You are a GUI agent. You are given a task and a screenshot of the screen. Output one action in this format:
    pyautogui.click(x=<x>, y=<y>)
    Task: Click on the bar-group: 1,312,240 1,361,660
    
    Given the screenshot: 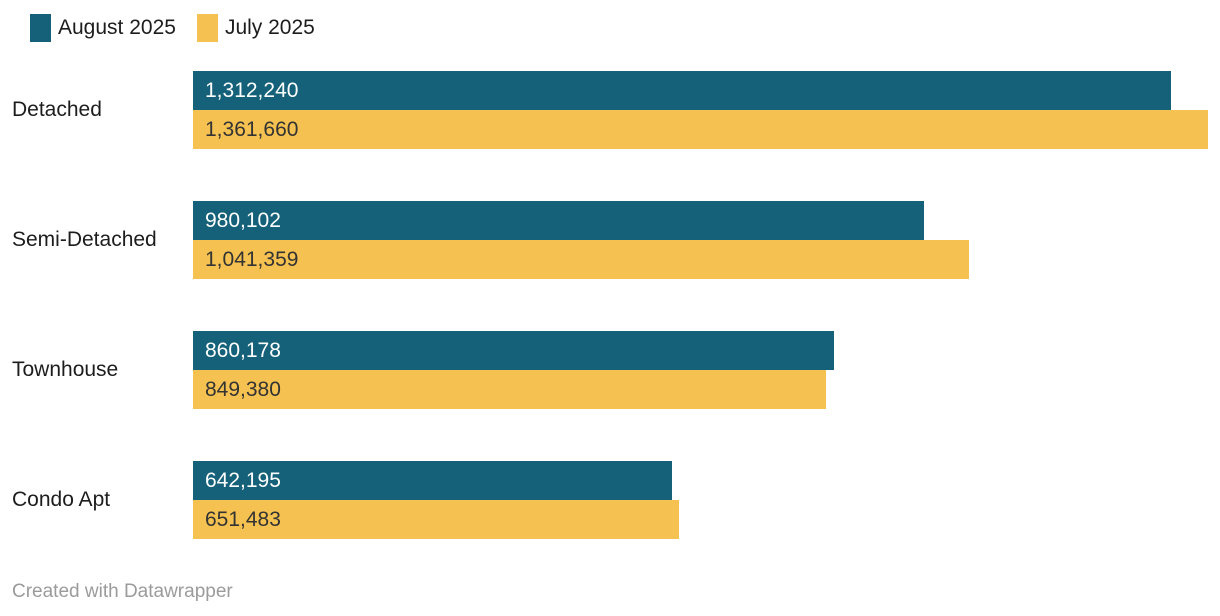 What is the action you would take?
    pyautogui.click(x=700, y=110)
    